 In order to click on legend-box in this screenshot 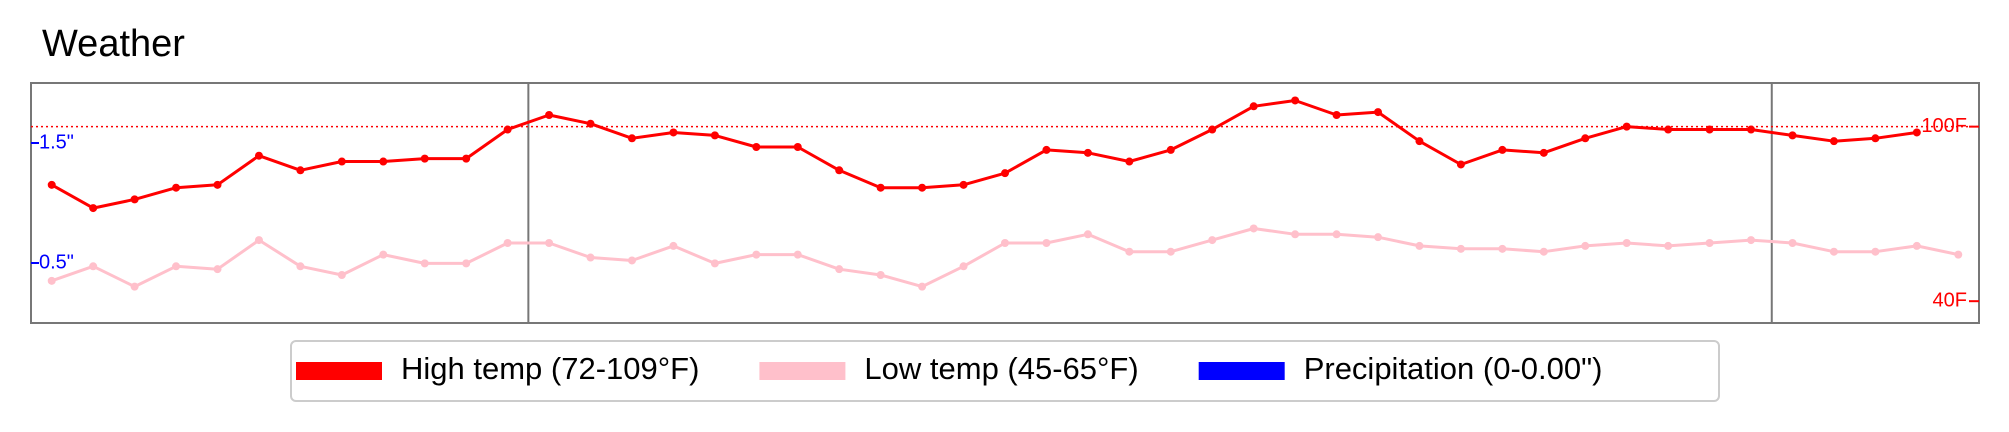, I will do `click(1005, 371)`.